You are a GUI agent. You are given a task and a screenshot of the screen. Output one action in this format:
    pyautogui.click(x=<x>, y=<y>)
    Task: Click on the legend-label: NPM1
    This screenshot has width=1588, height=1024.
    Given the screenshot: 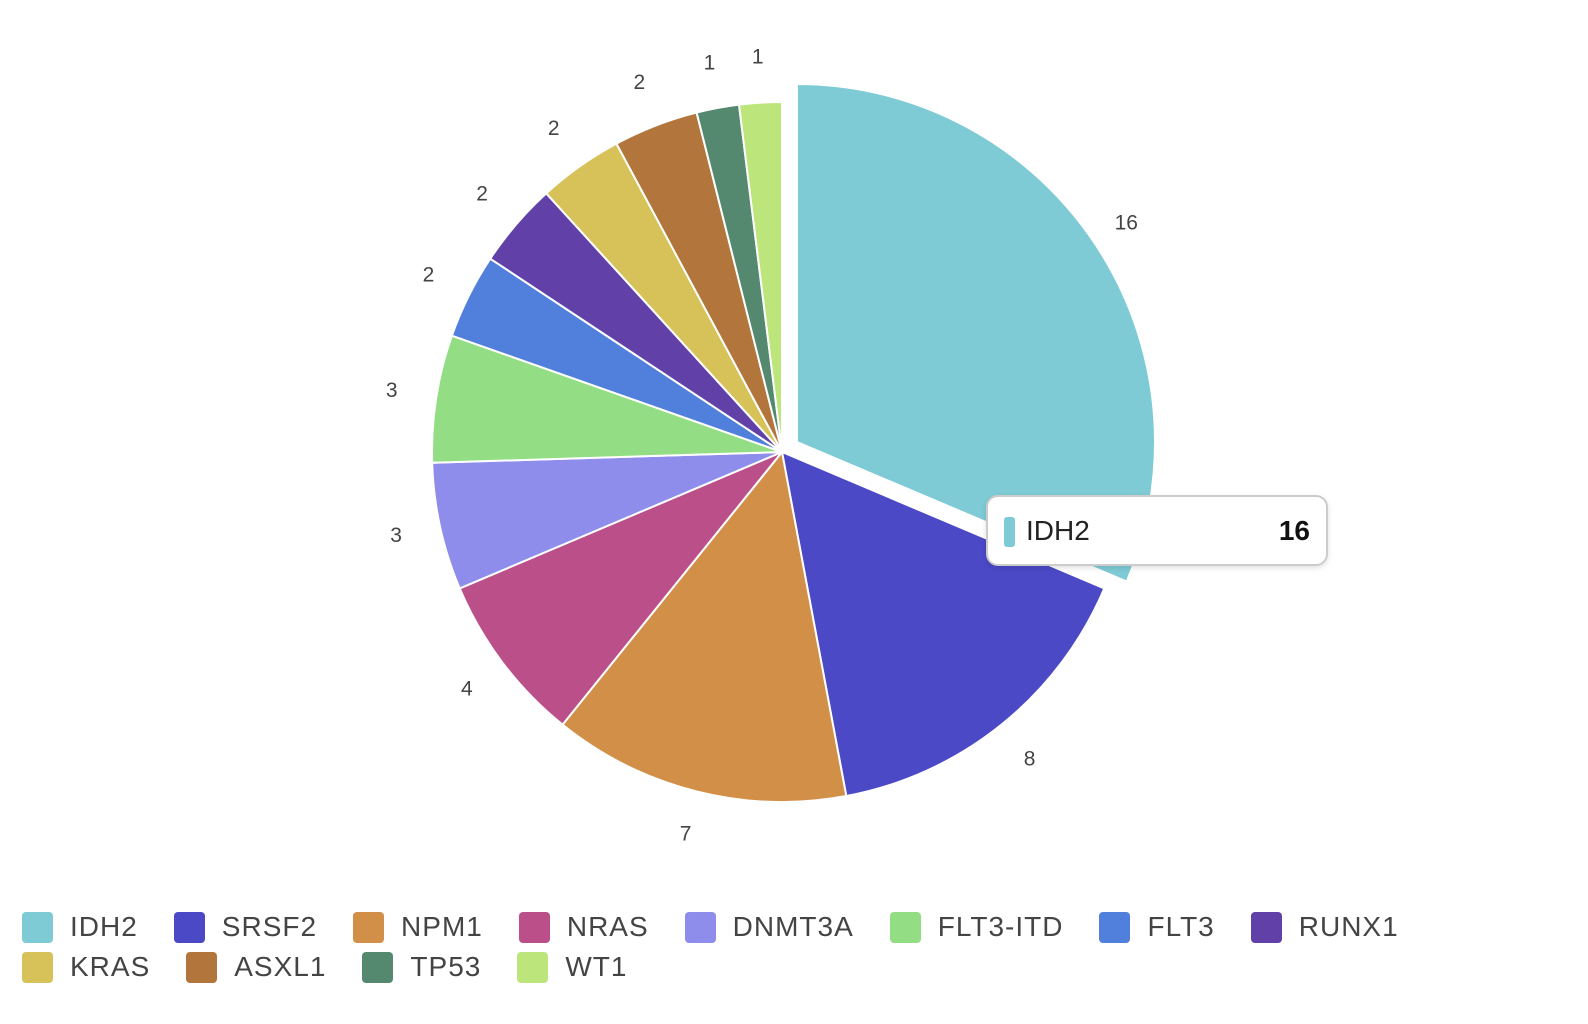 What is the action you would take?
    pyautogui.click(x=442, y=926)
    